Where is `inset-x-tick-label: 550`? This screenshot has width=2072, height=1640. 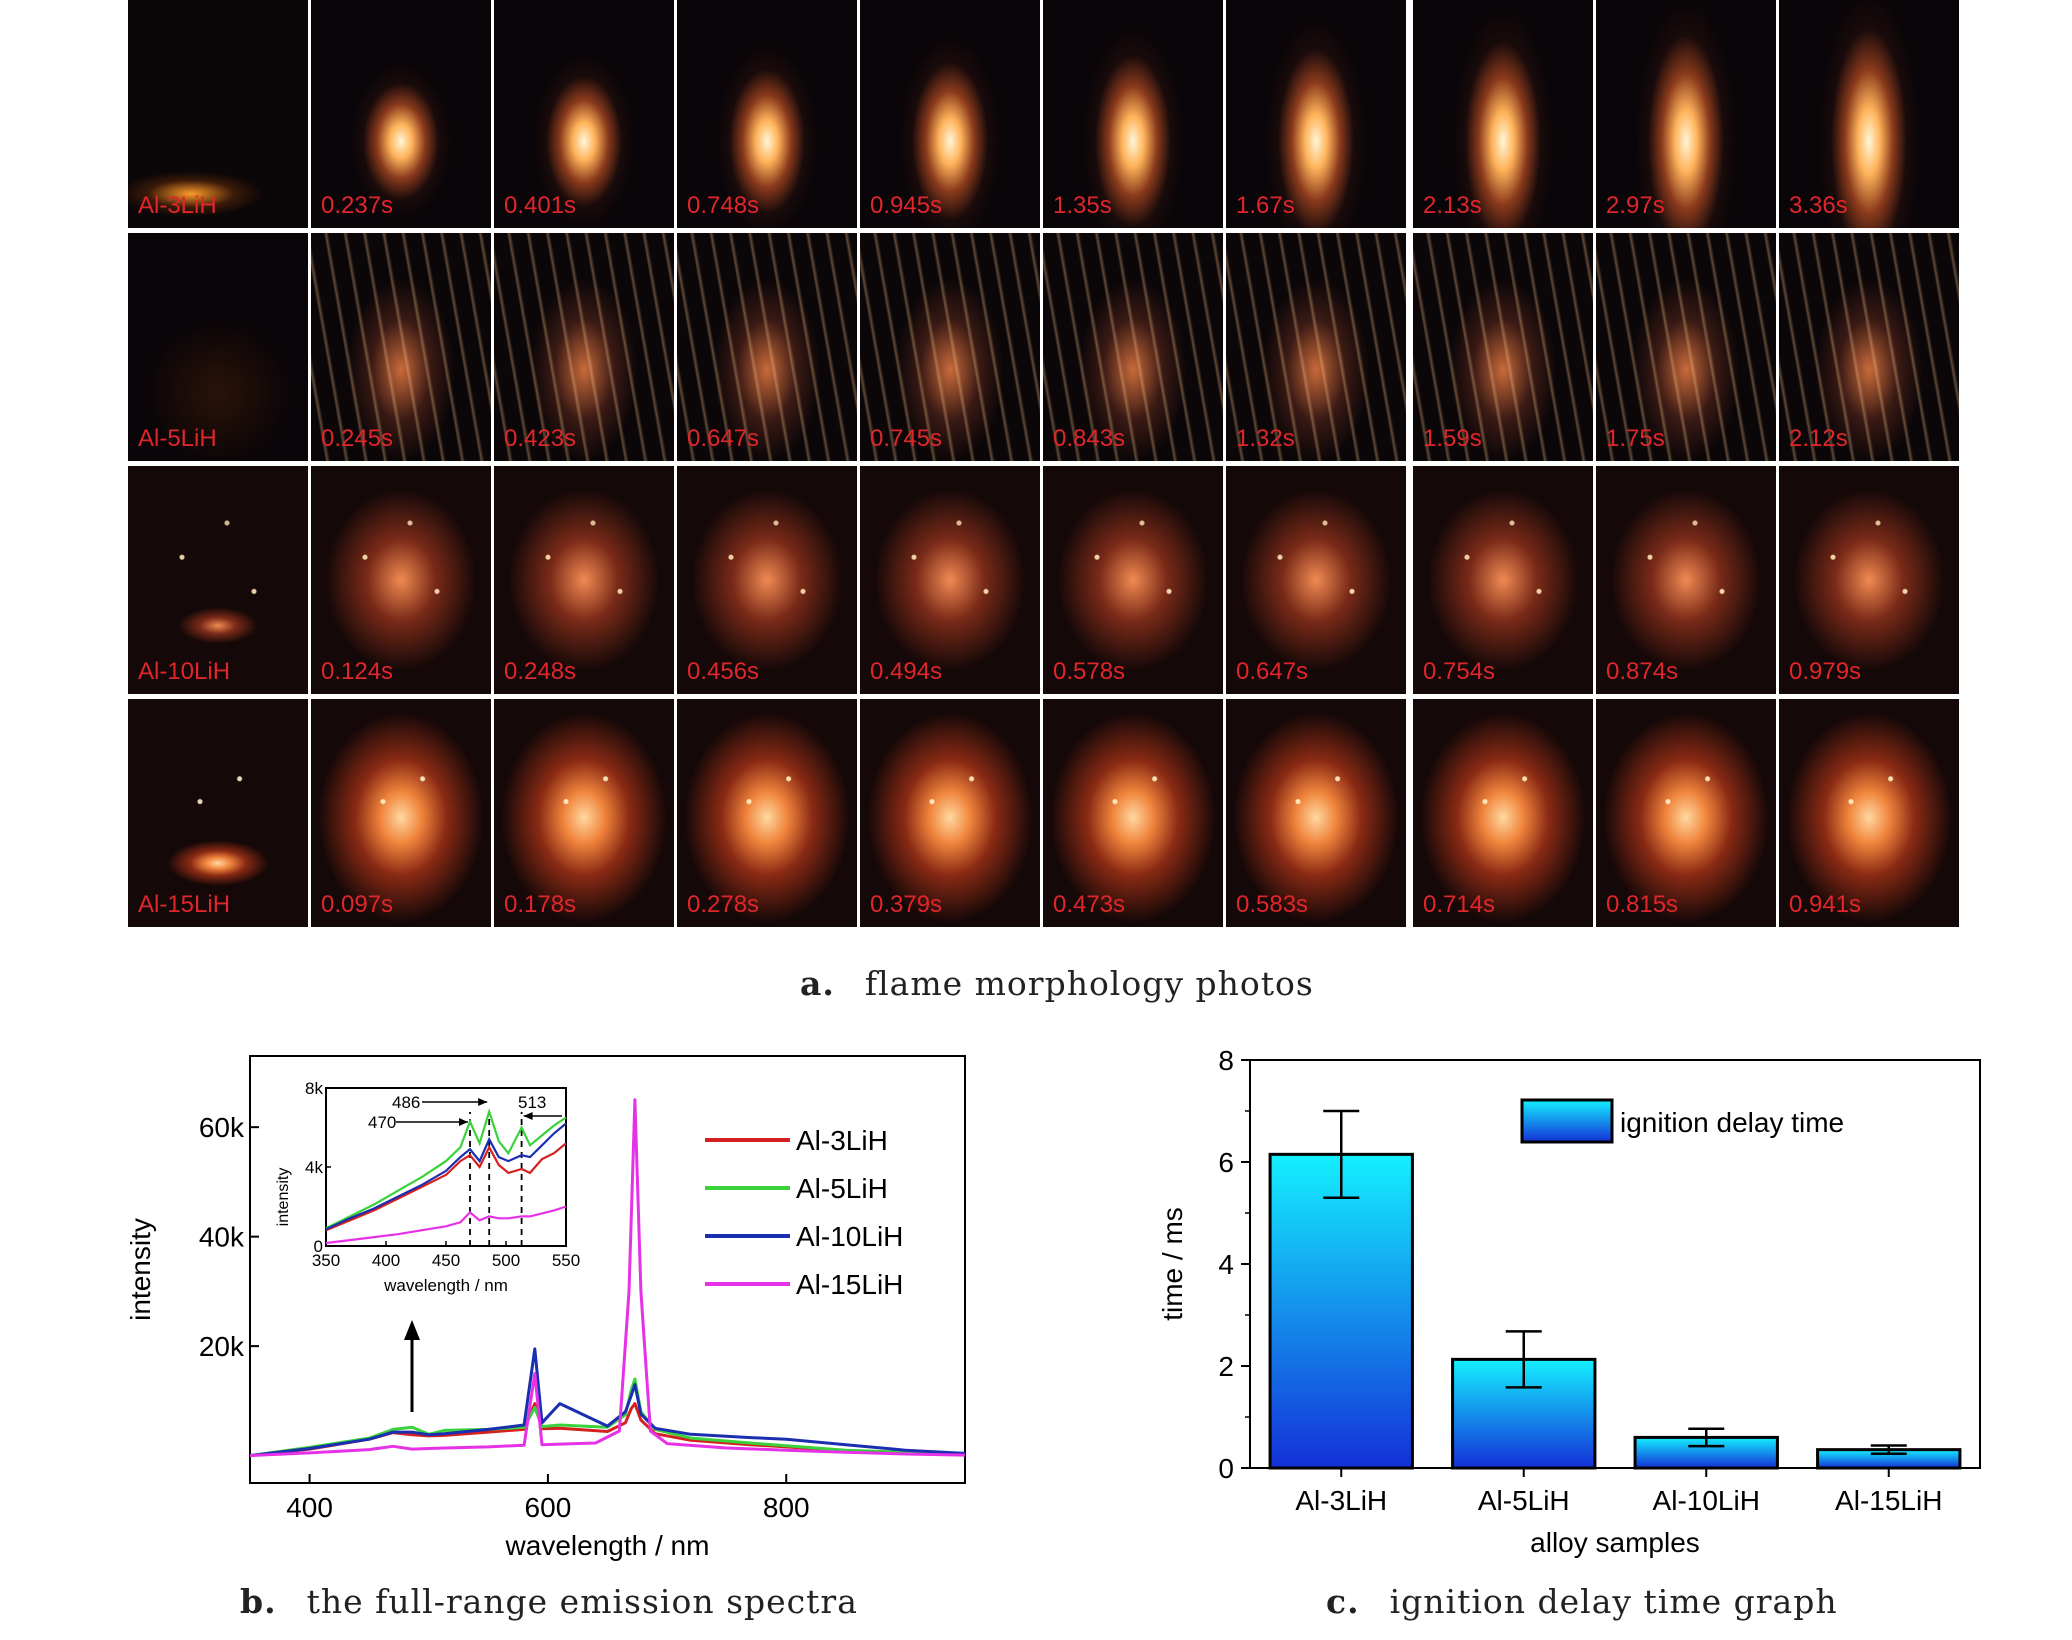
inset-x-tick-label: 550 is located at coordinates (566, 1260).